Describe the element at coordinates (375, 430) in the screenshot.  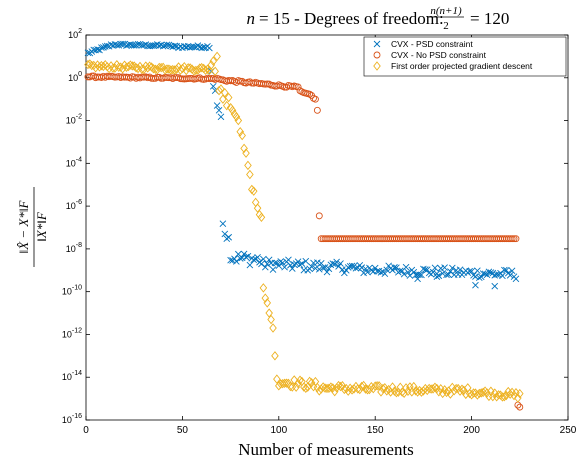
I see `x-tick-label: 150` at that location.